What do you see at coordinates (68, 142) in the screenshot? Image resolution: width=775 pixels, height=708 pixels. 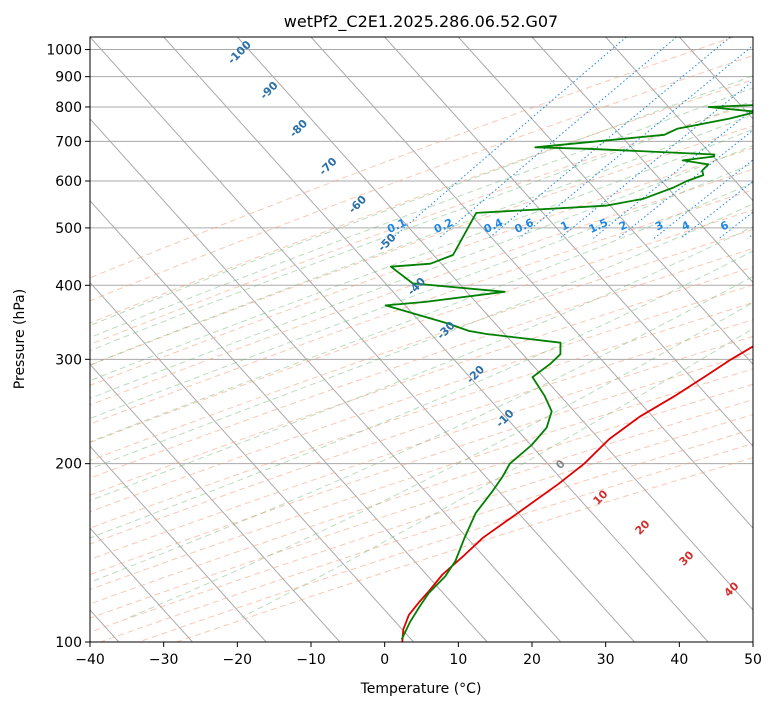 I see `y-tick-label: 700` at bounding box center [68, 142].